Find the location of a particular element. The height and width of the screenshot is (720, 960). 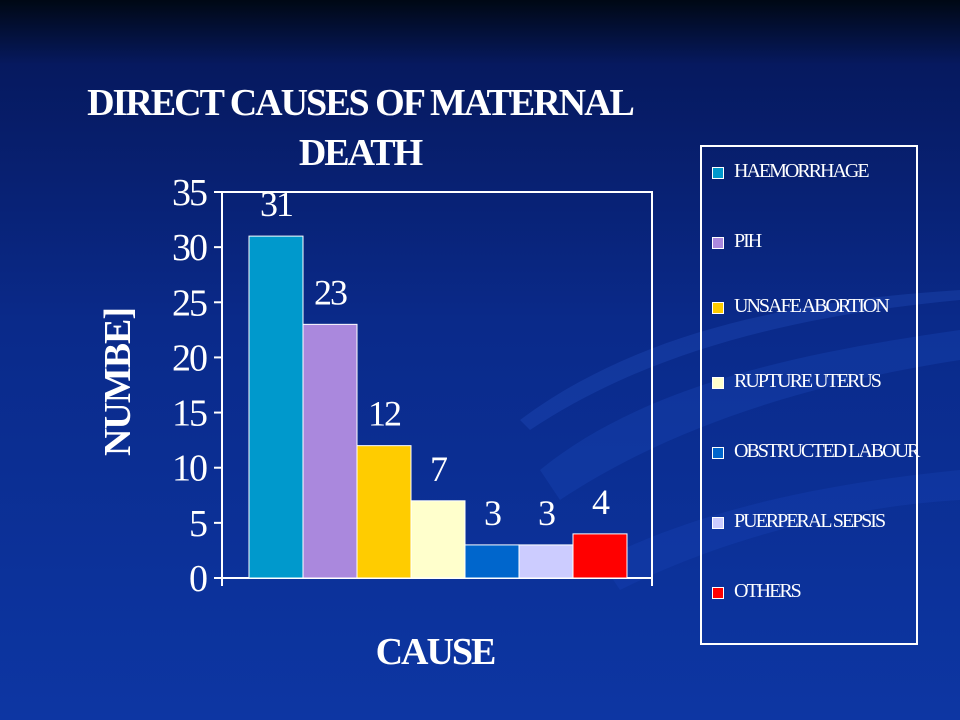

chart-title: DIRECT CAUSES OF MATERNAL DEATH is located at coordinates (361, 128).